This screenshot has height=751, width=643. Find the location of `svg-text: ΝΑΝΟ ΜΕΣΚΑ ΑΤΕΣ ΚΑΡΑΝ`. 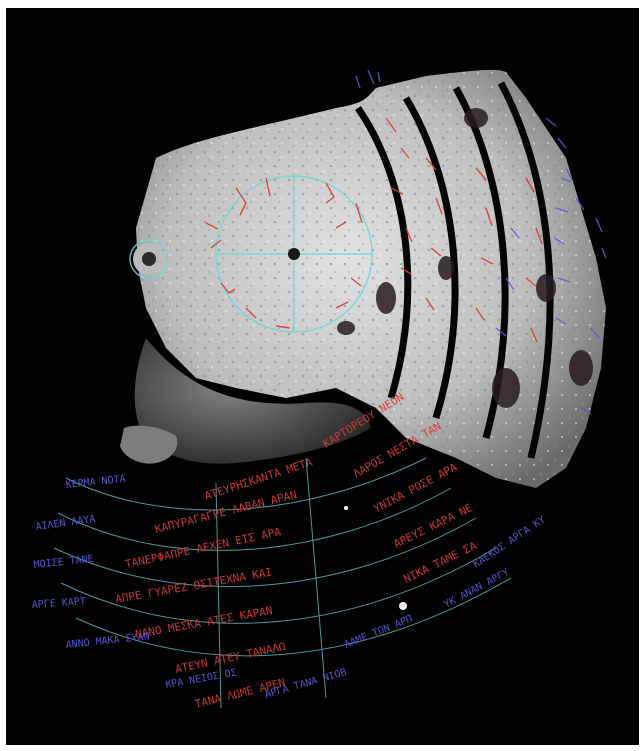

svg-text: ΝΑΝΟ ΜΕΣΚΑ ΑΤΕΣ ΚΑΡΑΝ is located at coordinates (203, 622).